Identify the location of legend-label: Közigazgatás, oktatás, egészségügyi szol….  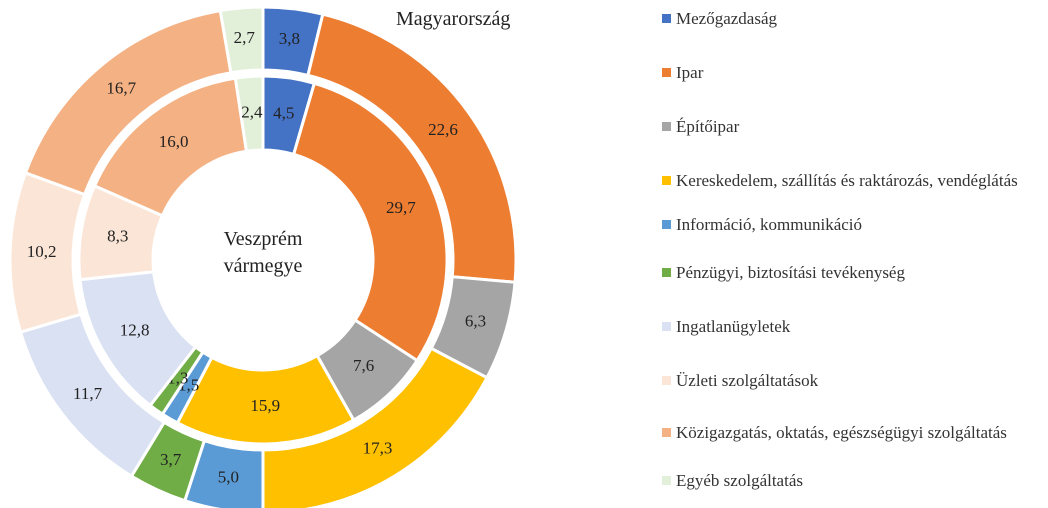
(841, 432).